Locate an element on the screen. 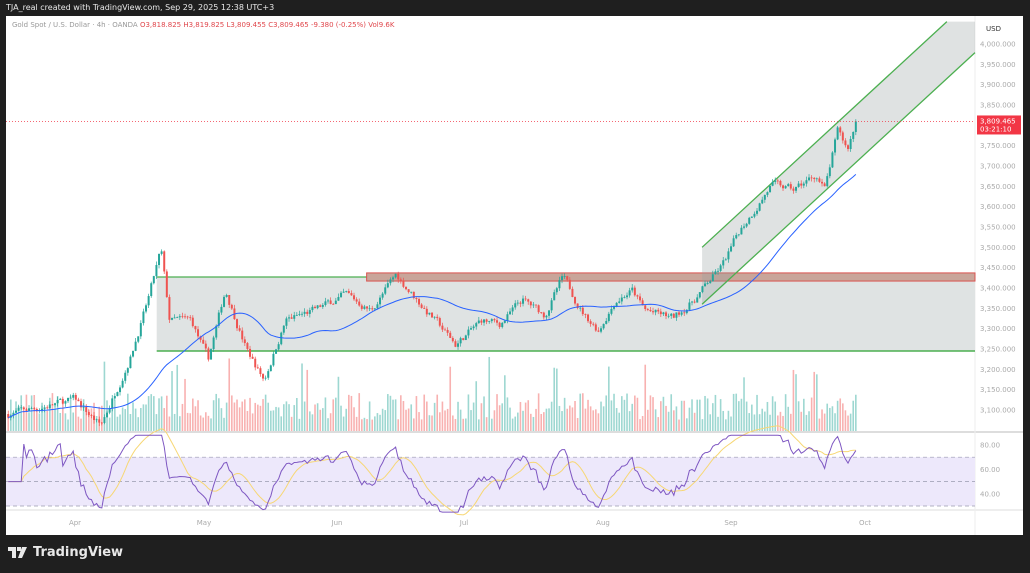 Image resolution: width=1030 pixels, height=573 pixels. price-tick-label: 3,750.000 is located at coordinates (998, 146).